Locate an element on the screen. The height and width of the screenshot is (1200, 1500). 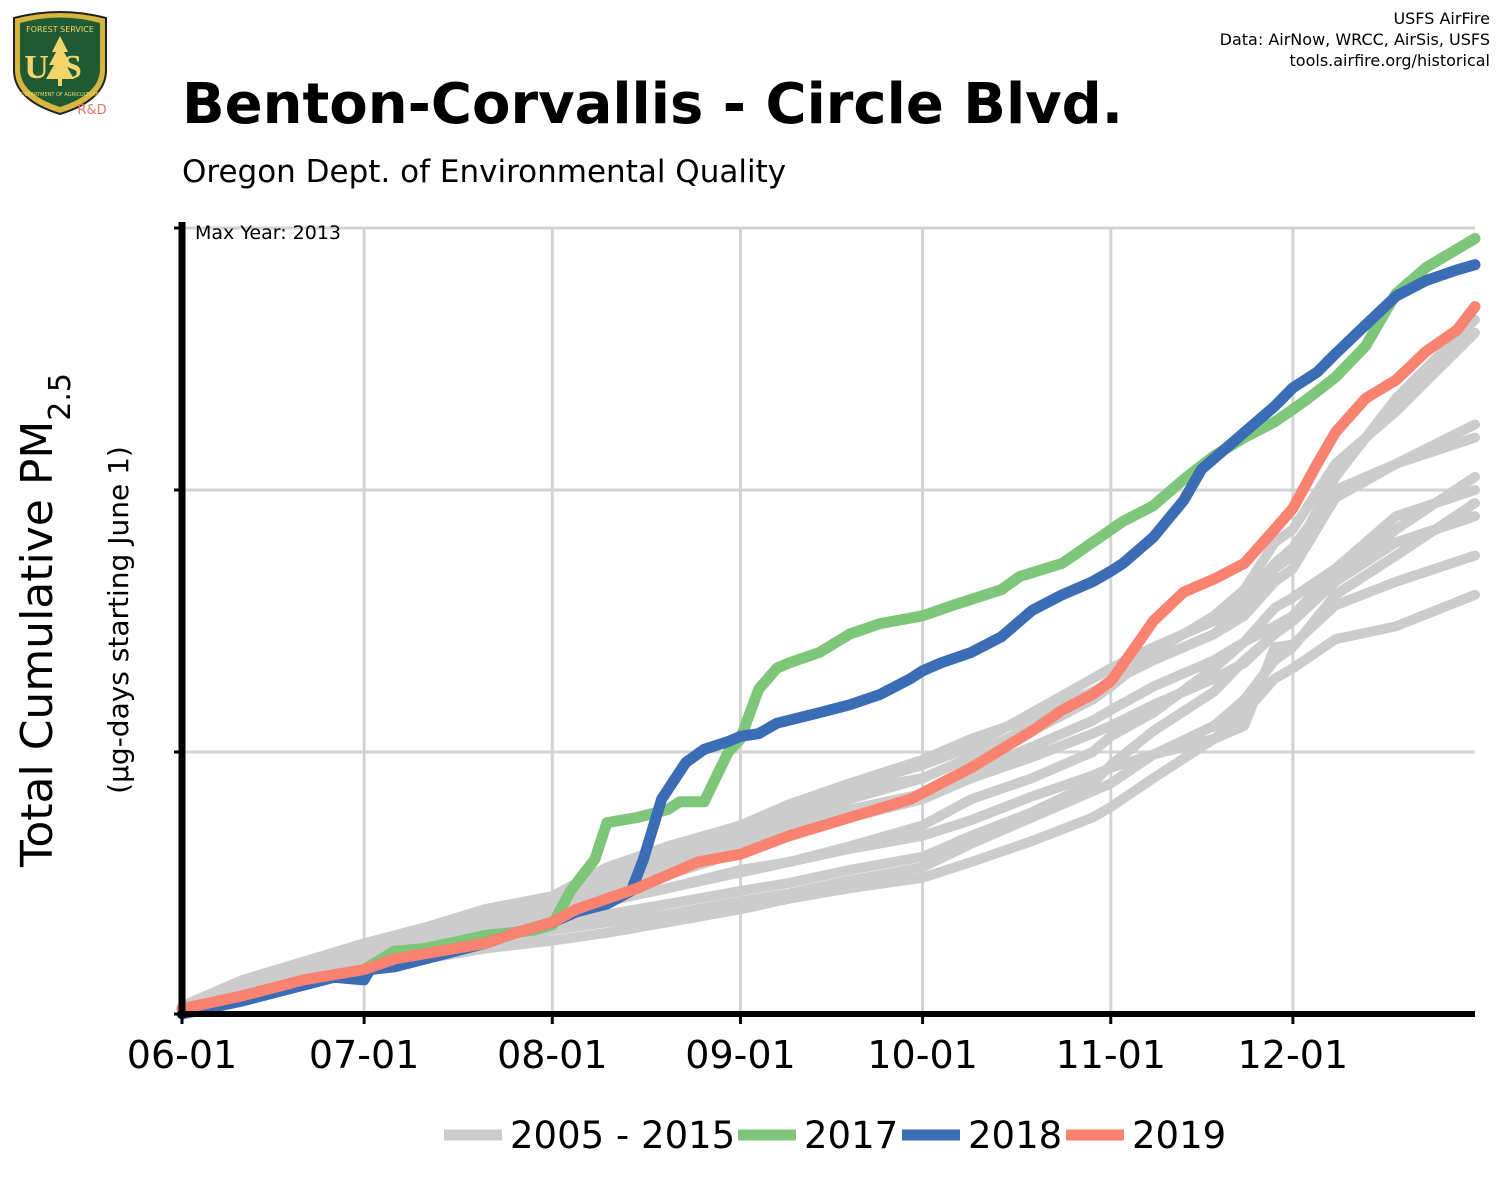
x-tick-label: 11-01 is located at coordinates (1111, 1055).